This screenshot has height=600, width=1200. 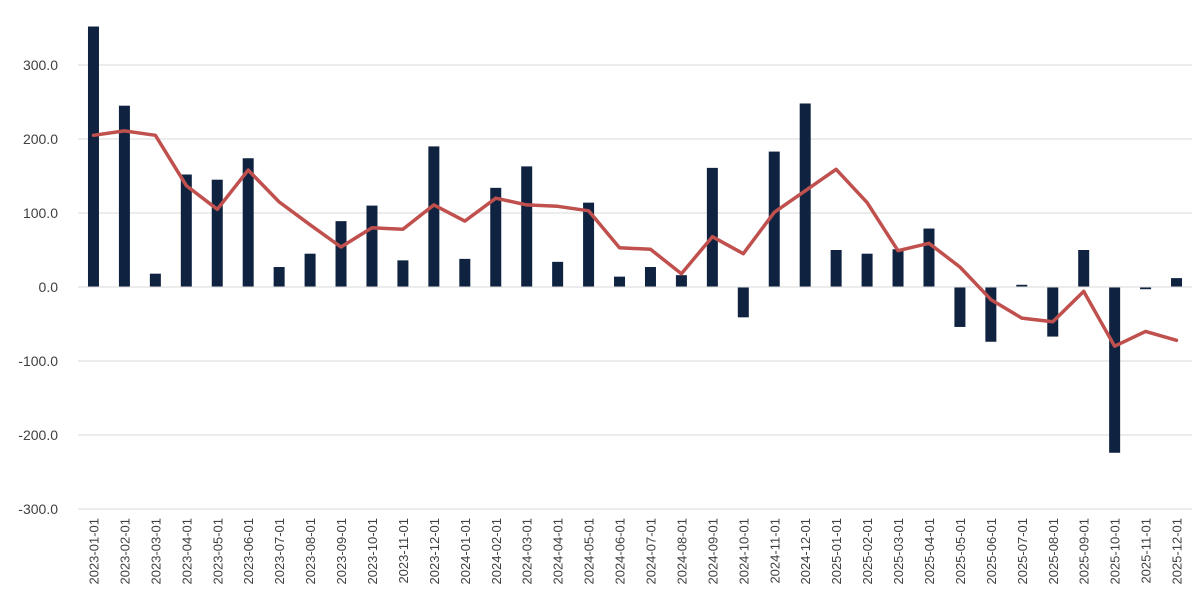 I want to click on x-tick-label: 2023-02-01, so click(x=124, y=551).